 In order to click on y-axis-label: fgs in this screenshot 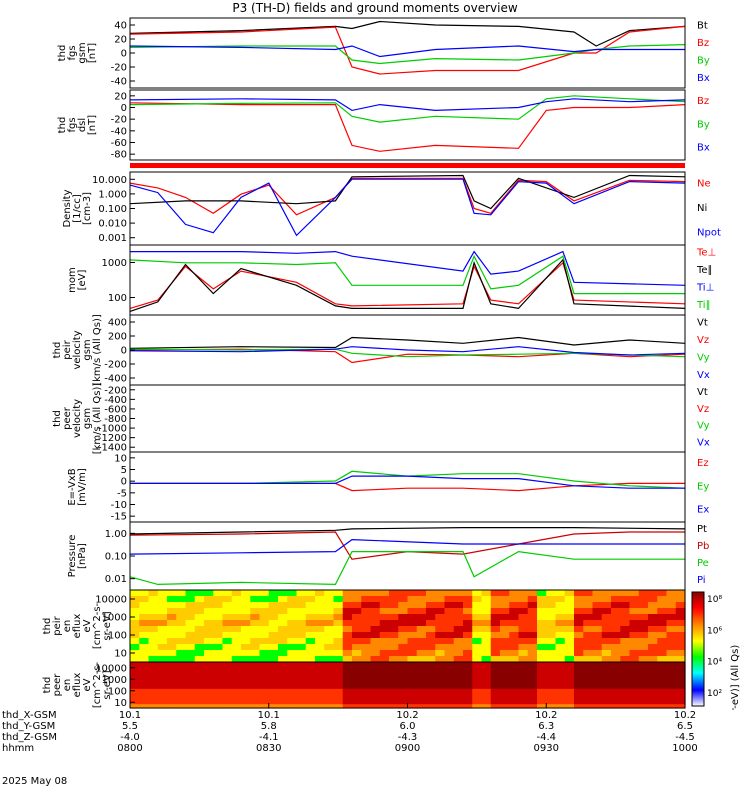, I will do `click(72, 124)`.